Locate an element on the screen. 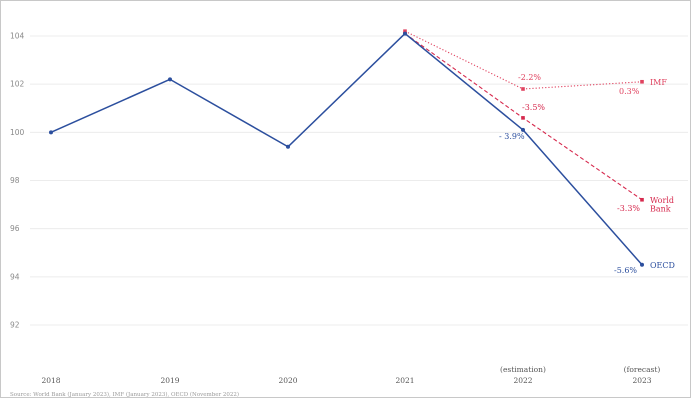  series-name-imf: IMF is located at coordinates (658, 82).